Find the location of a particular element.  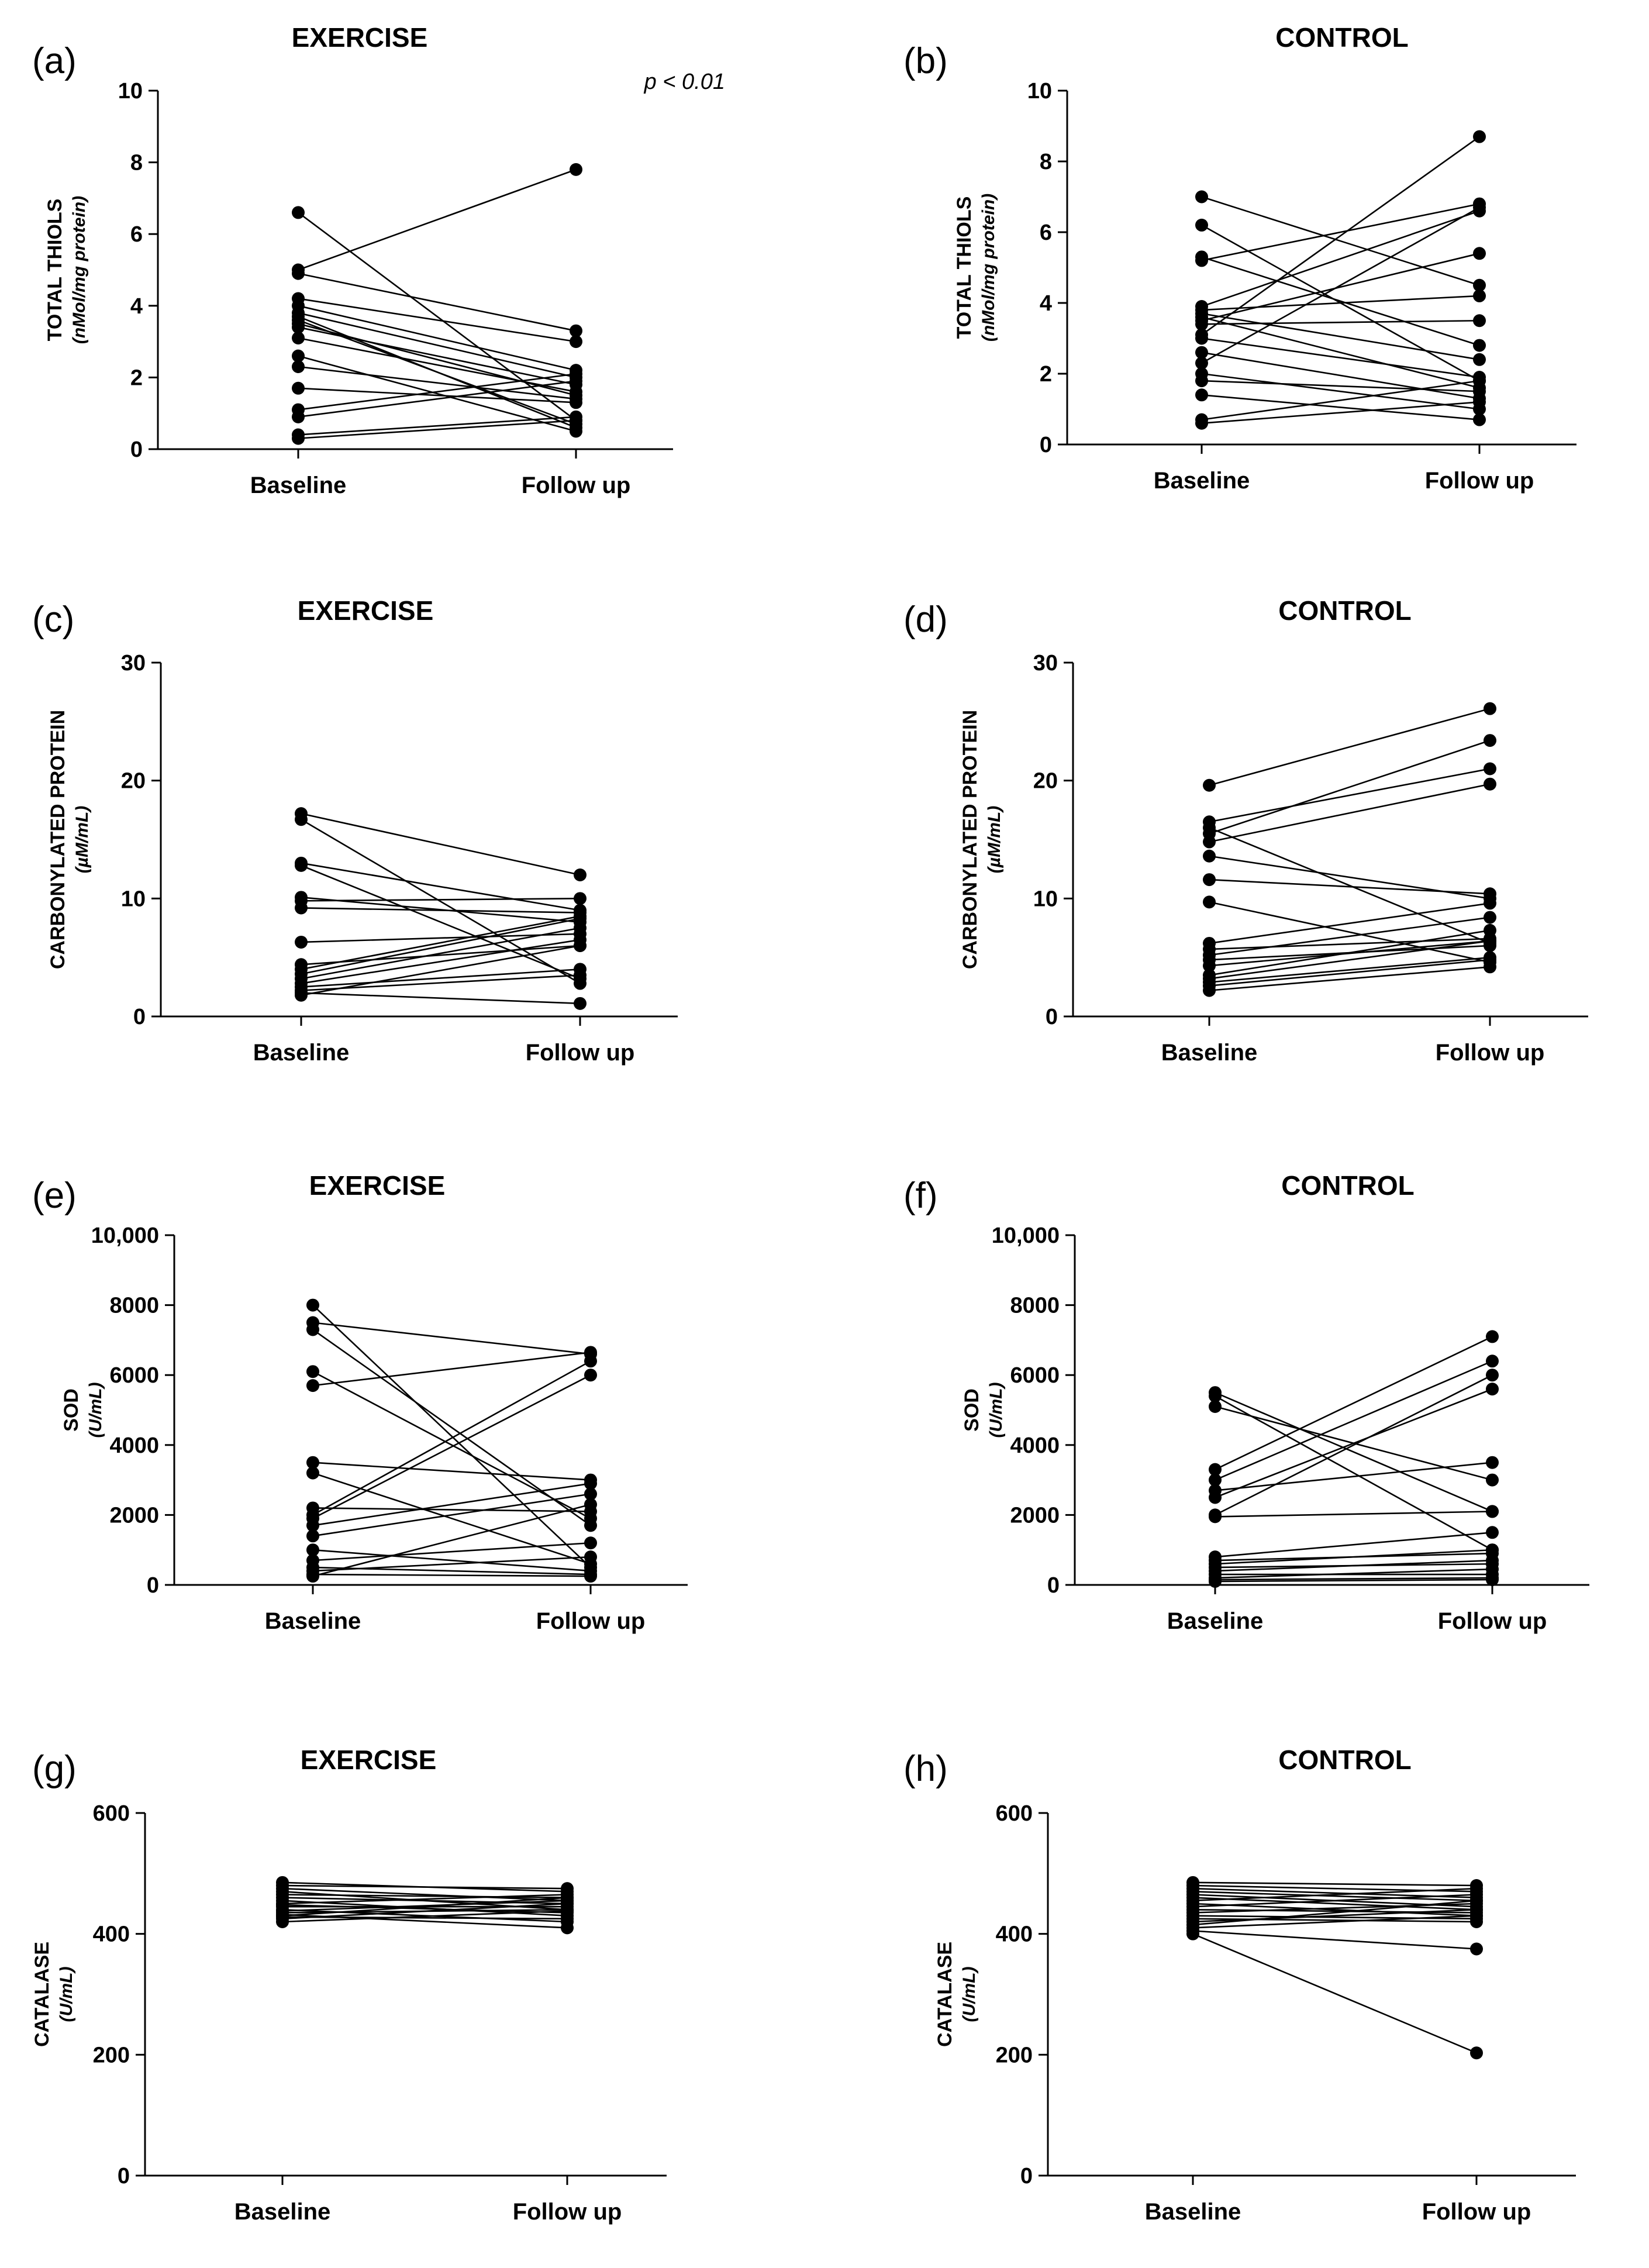

y-tick-label: 600 is located at coordinates (111, 1813).